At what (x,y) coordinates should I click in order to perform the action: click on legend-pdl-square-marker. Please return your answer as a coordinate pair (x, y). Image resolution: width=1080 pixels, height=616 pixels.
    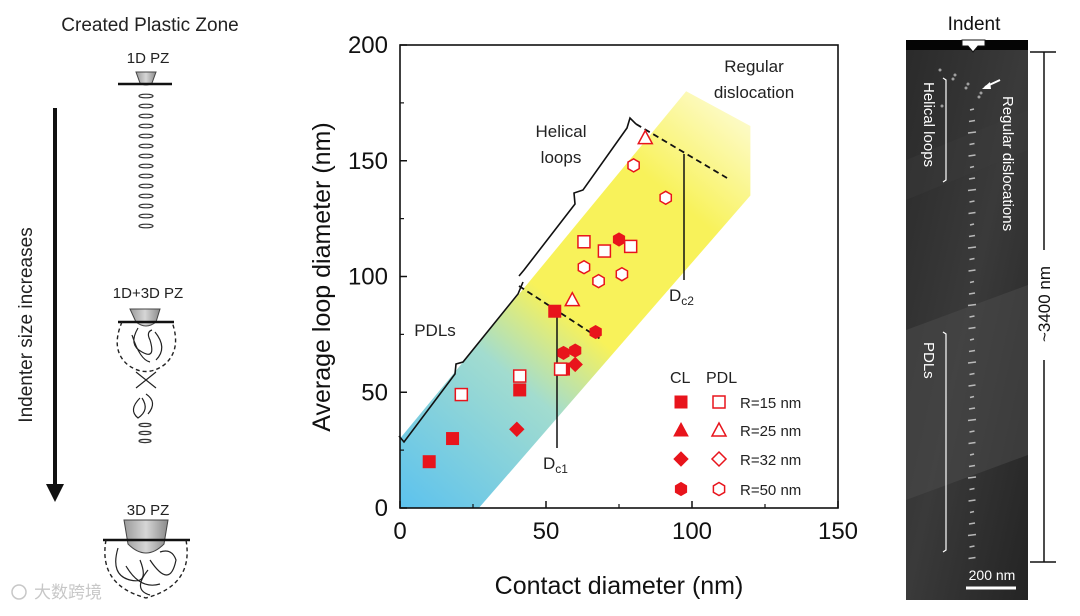
    Looking at the image, I should click on (719, 402).